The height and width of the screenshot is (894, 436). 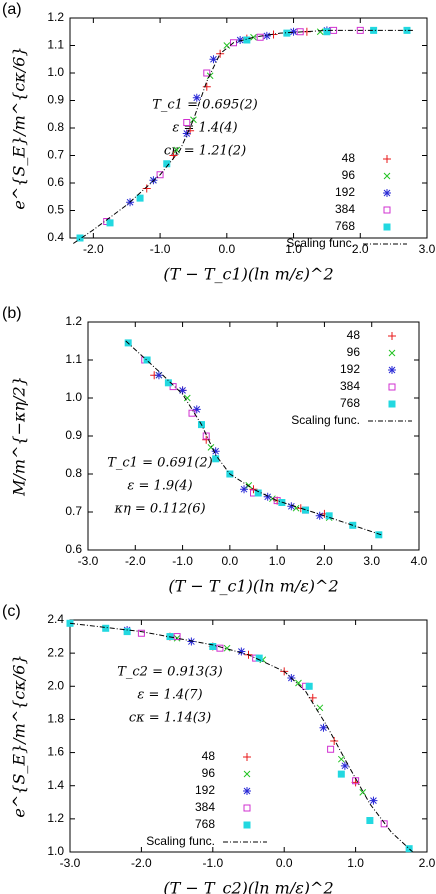 What do you see at coordinates (11, 611) in the screenshot?
I see `panel-label: (c)` at bounding box center [11, 611].